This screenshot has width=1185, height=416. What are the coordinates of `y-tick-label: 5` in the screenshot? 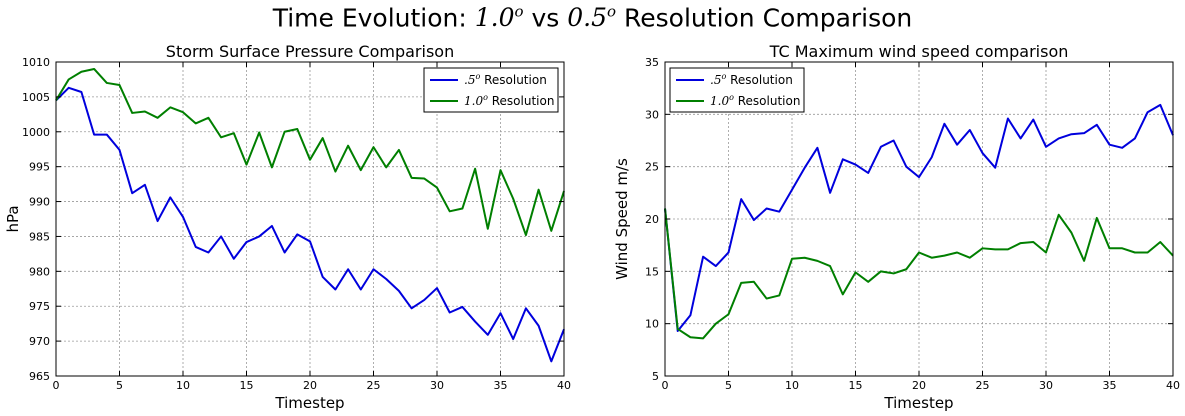 It's located at (655, 376).